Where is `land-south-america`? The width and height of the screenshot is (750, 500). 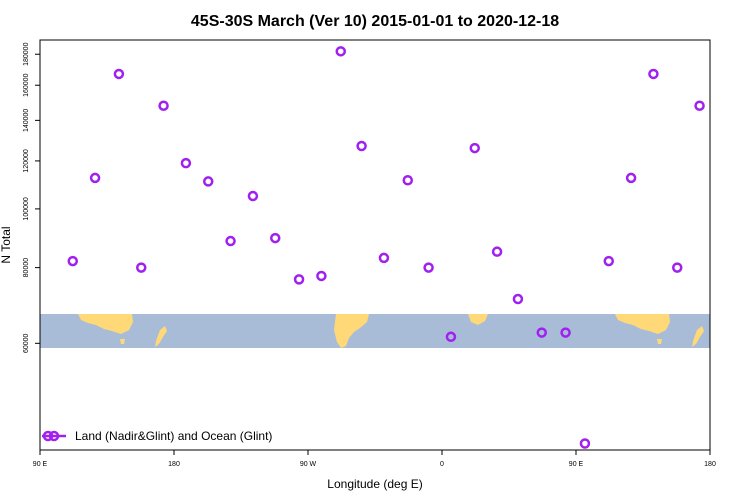 land-south-america is located at coordinates (351, 331).